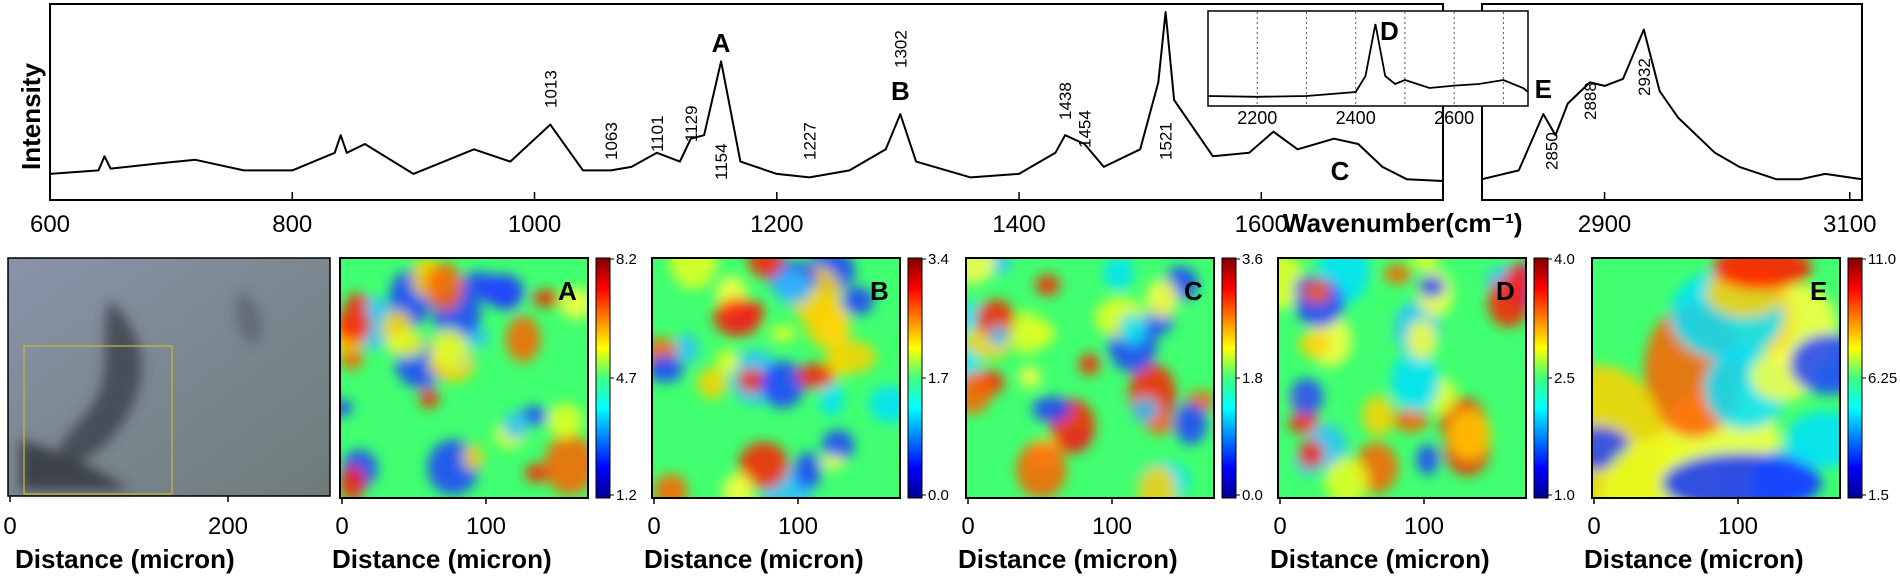 The height and width of the screenshot is (578, 1900). I want to click on colorbar-tick-label: 1.2, so click(626, 495).